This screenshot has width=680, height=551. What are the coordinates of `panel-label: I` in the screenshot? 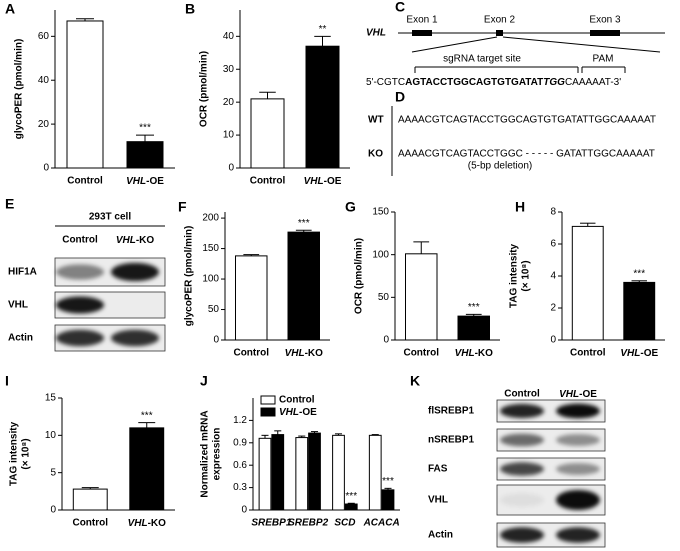 It's located at (7, 381).